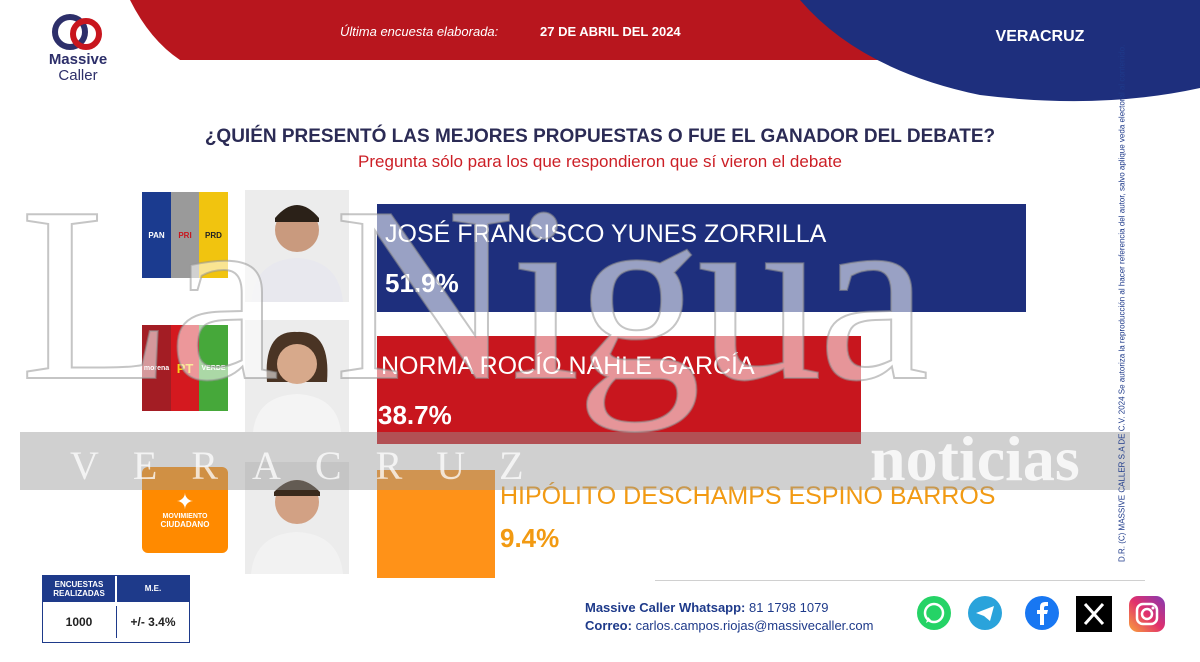 The height and width of the screenshot is (662, 1200). I want to click on telegram-icon, so click(985, 613).